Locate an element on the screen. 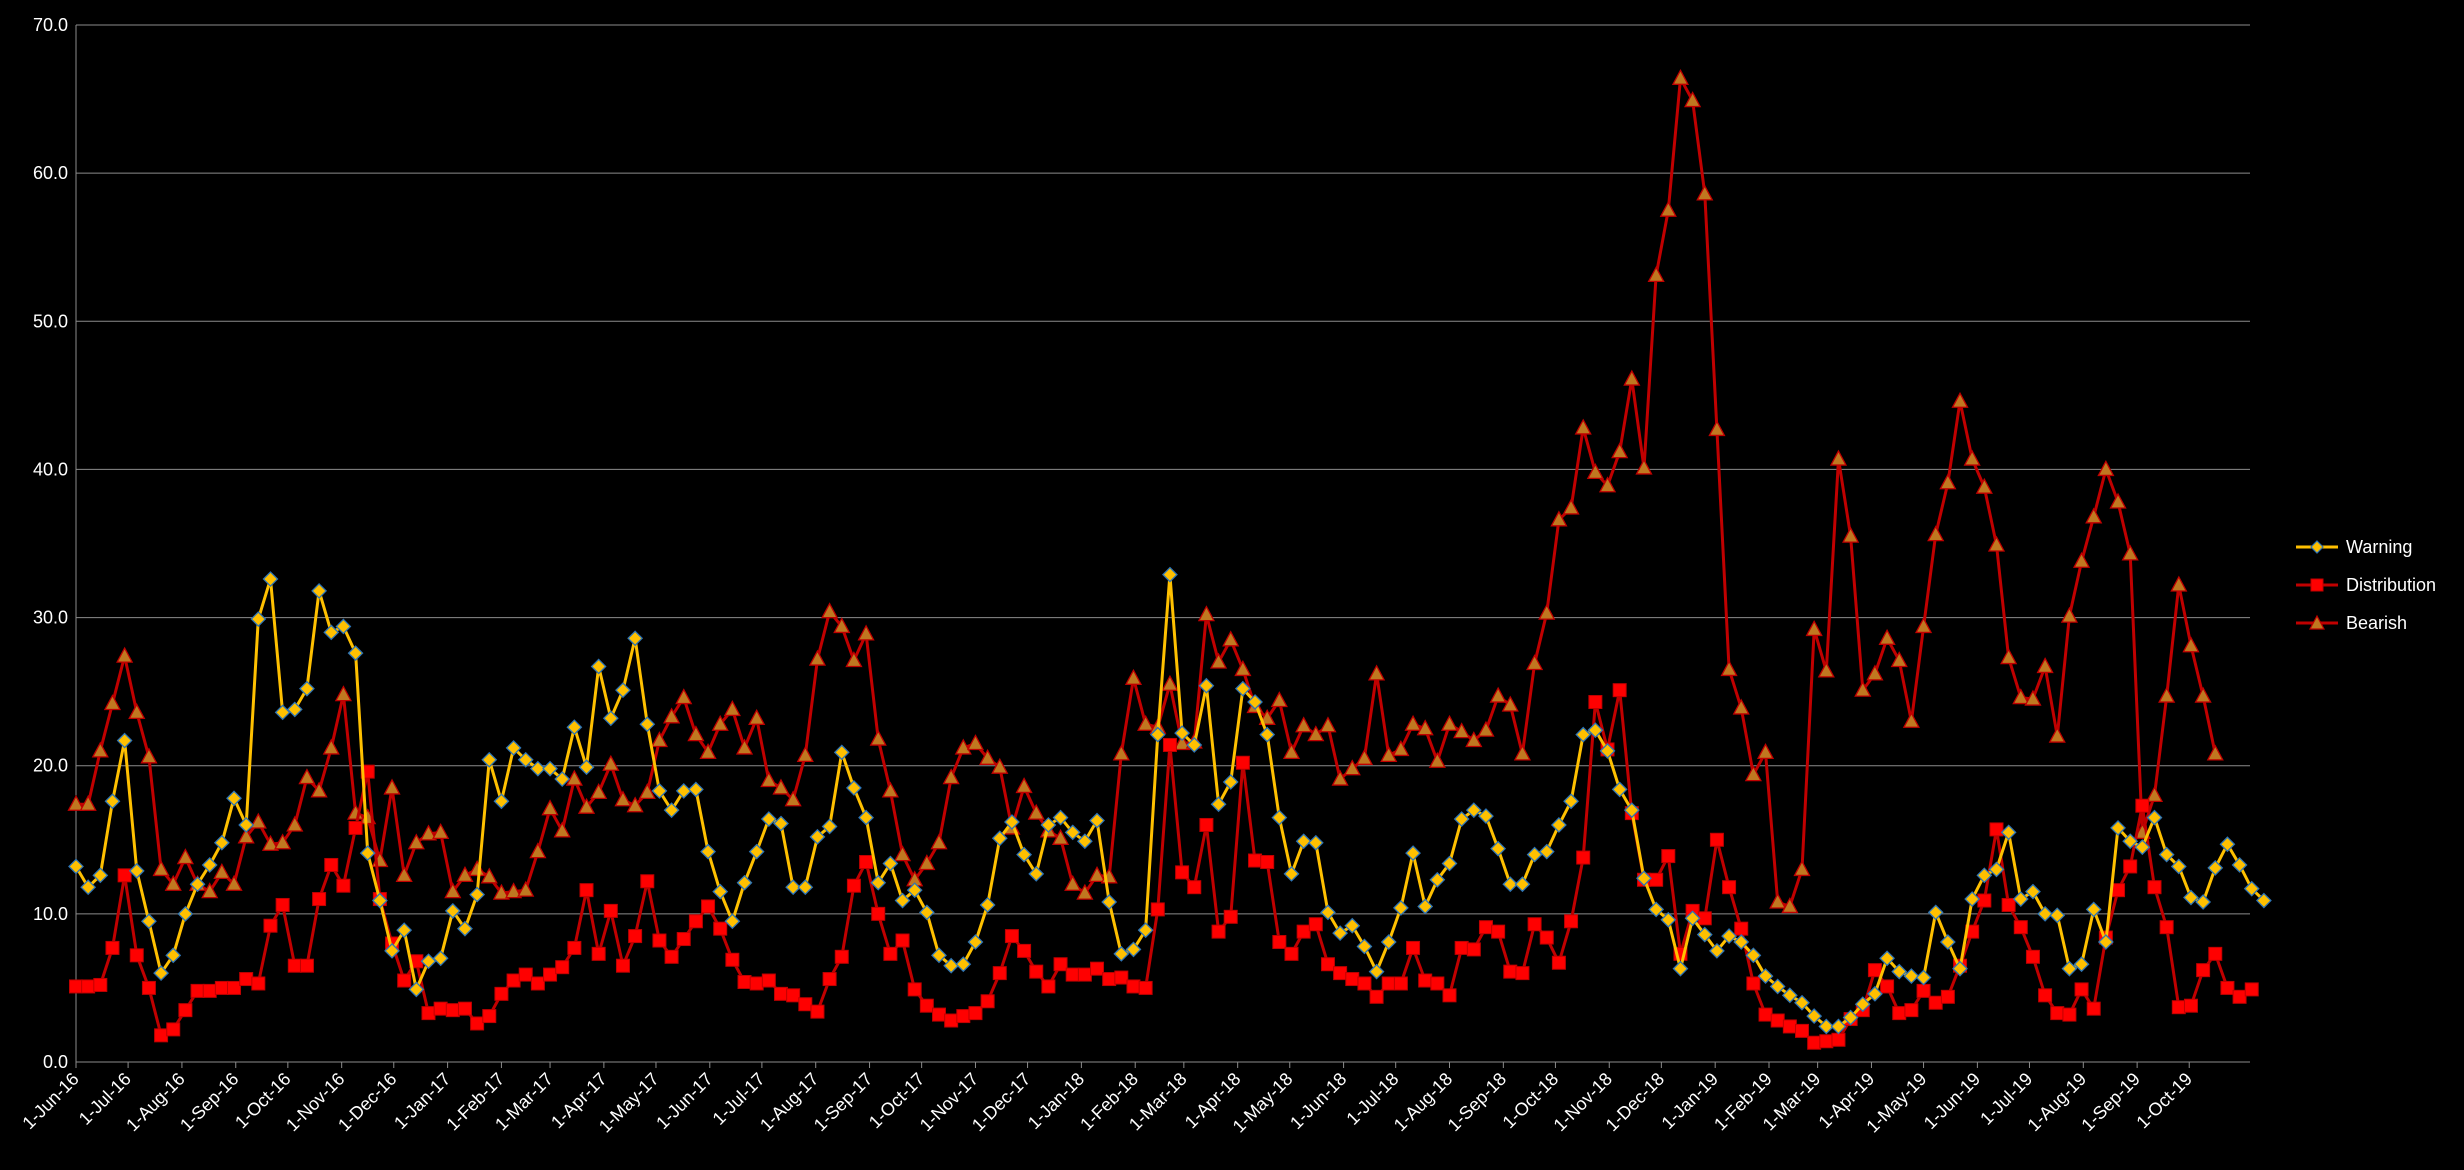 This screenshot has height=1170, width=2464. x-tick-label: 1-Sep-18 is located at coordinates (1477, 1102).